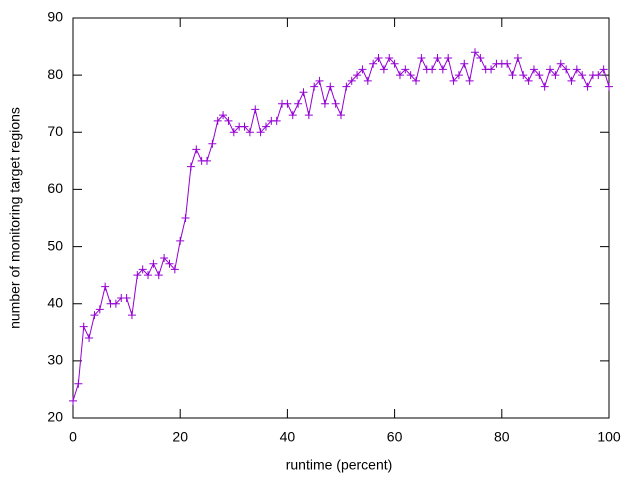  Describe the element at coordinates (502, 437) in the screenshot. I see `x-tick-label: 80` at that location.